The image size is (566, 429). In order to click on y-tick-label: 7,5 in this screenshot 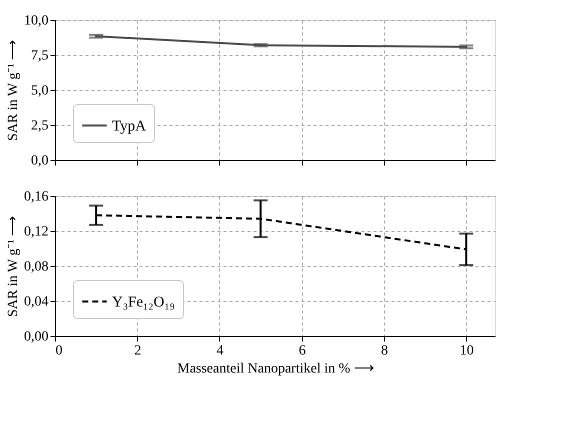, I will do `click(39, 56)`.